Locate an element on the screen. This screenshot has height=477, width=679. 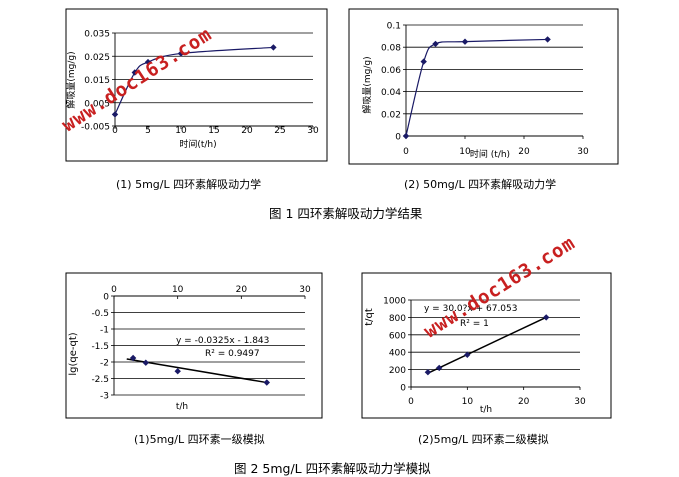
y-tick-label: -1.5 is located at coordinates (100, 347).